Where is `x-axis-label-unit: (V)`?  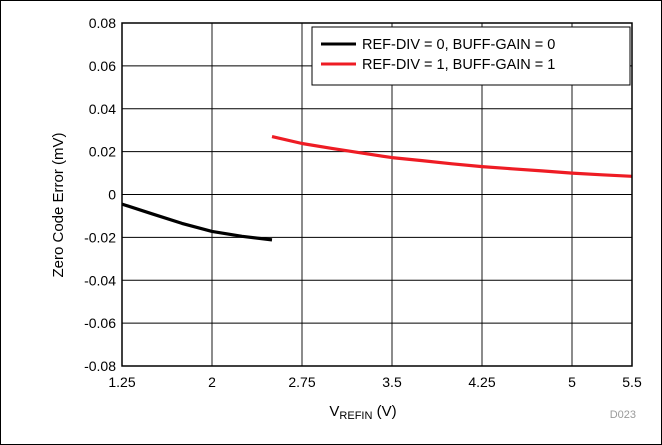 x-axis-label-unit: (V) is located at coordinates (384, 411).